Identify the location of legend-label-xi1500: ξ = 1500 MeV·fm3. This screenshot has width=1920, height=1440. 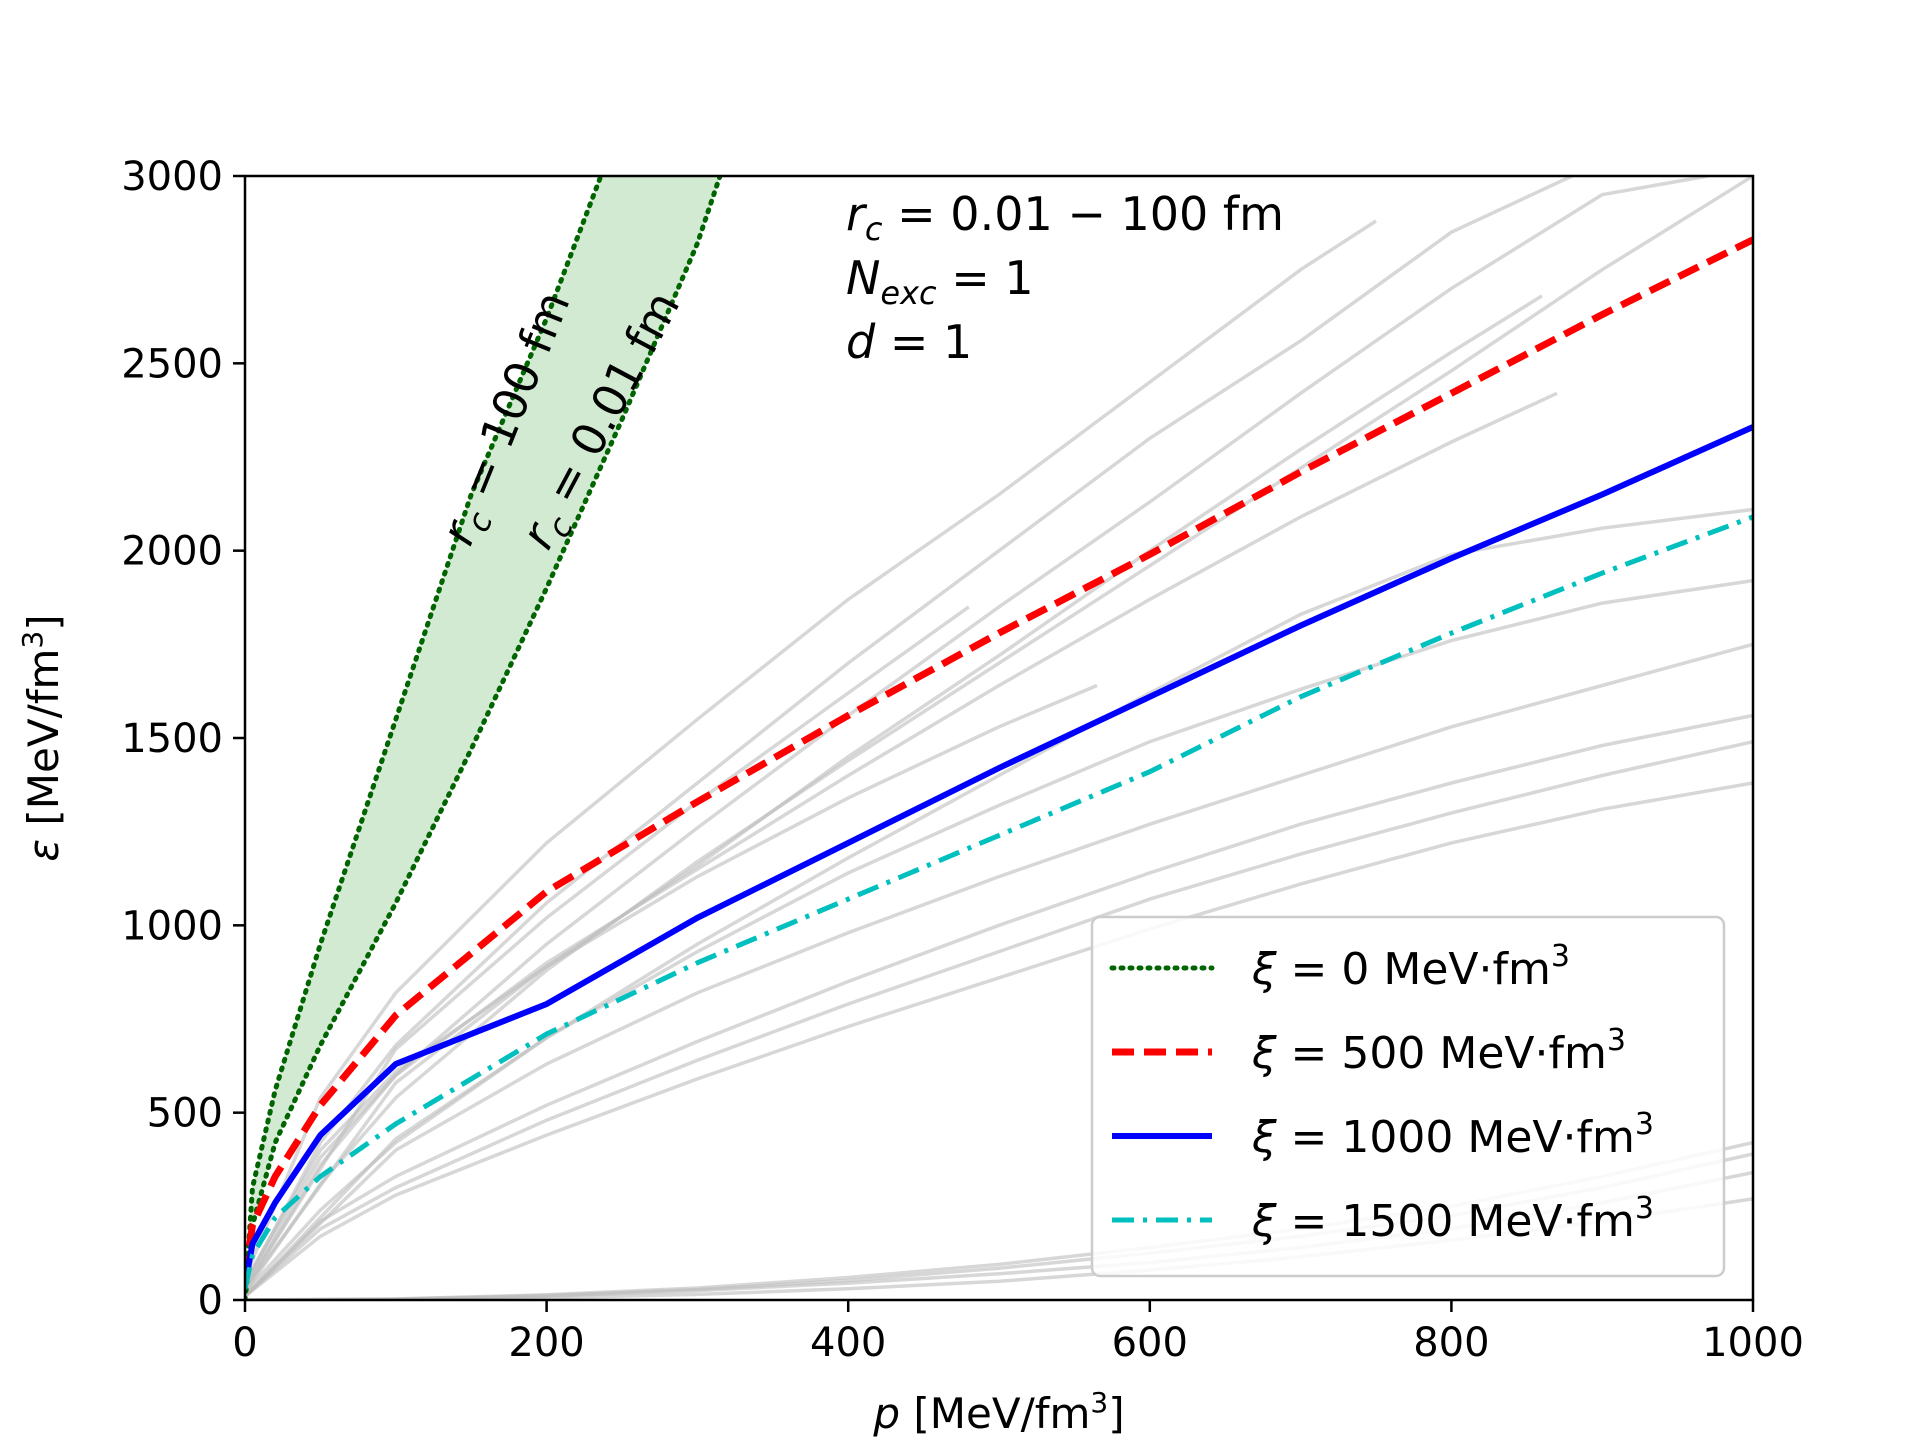
(1452, 1219).